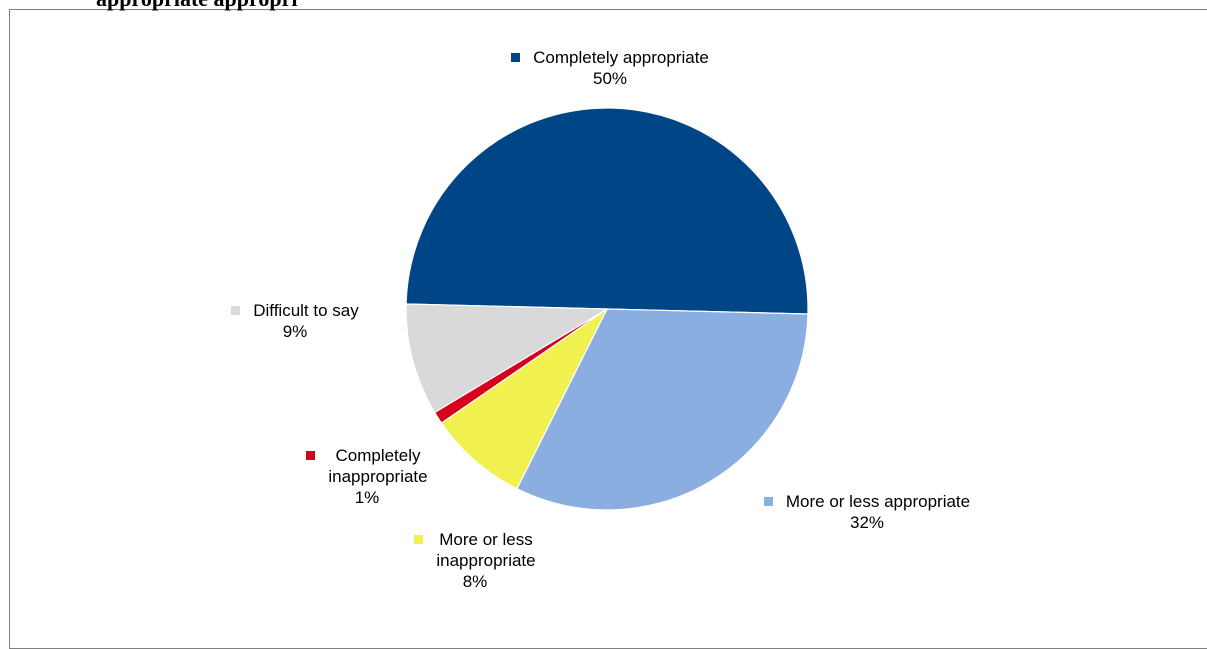  I want to click on percent-label: 1%, so click(367, 497).